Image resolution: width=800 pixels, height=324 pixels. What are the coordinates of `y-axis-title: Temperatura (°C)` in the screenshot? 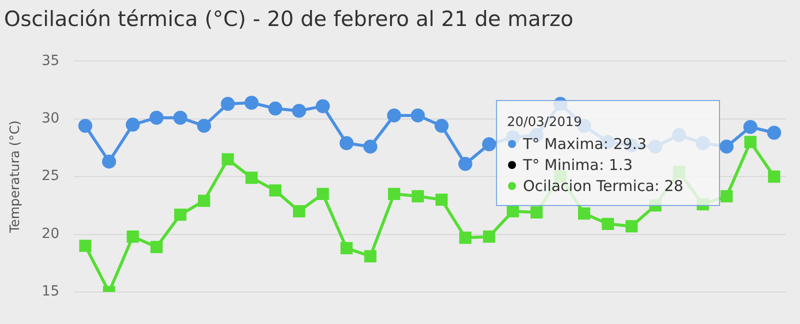 It's located at (16, 177).